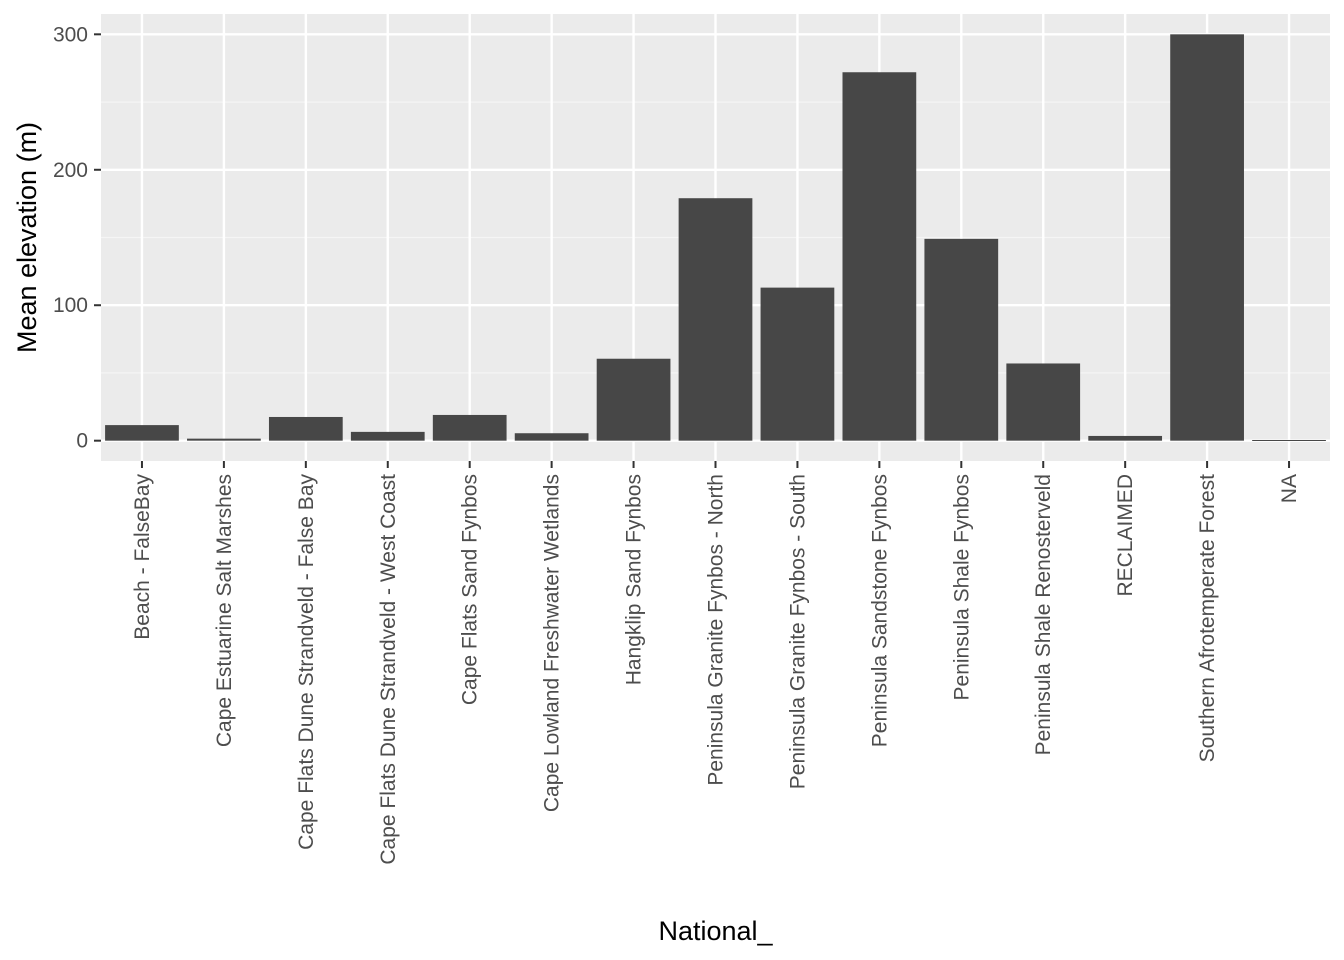 The height and width of the screenshot is (960, 1344). What do you see at coordinates (1289, 488) in the screenshot?
I see `x-tick-label: NA` at bounding box center [1289, 488].